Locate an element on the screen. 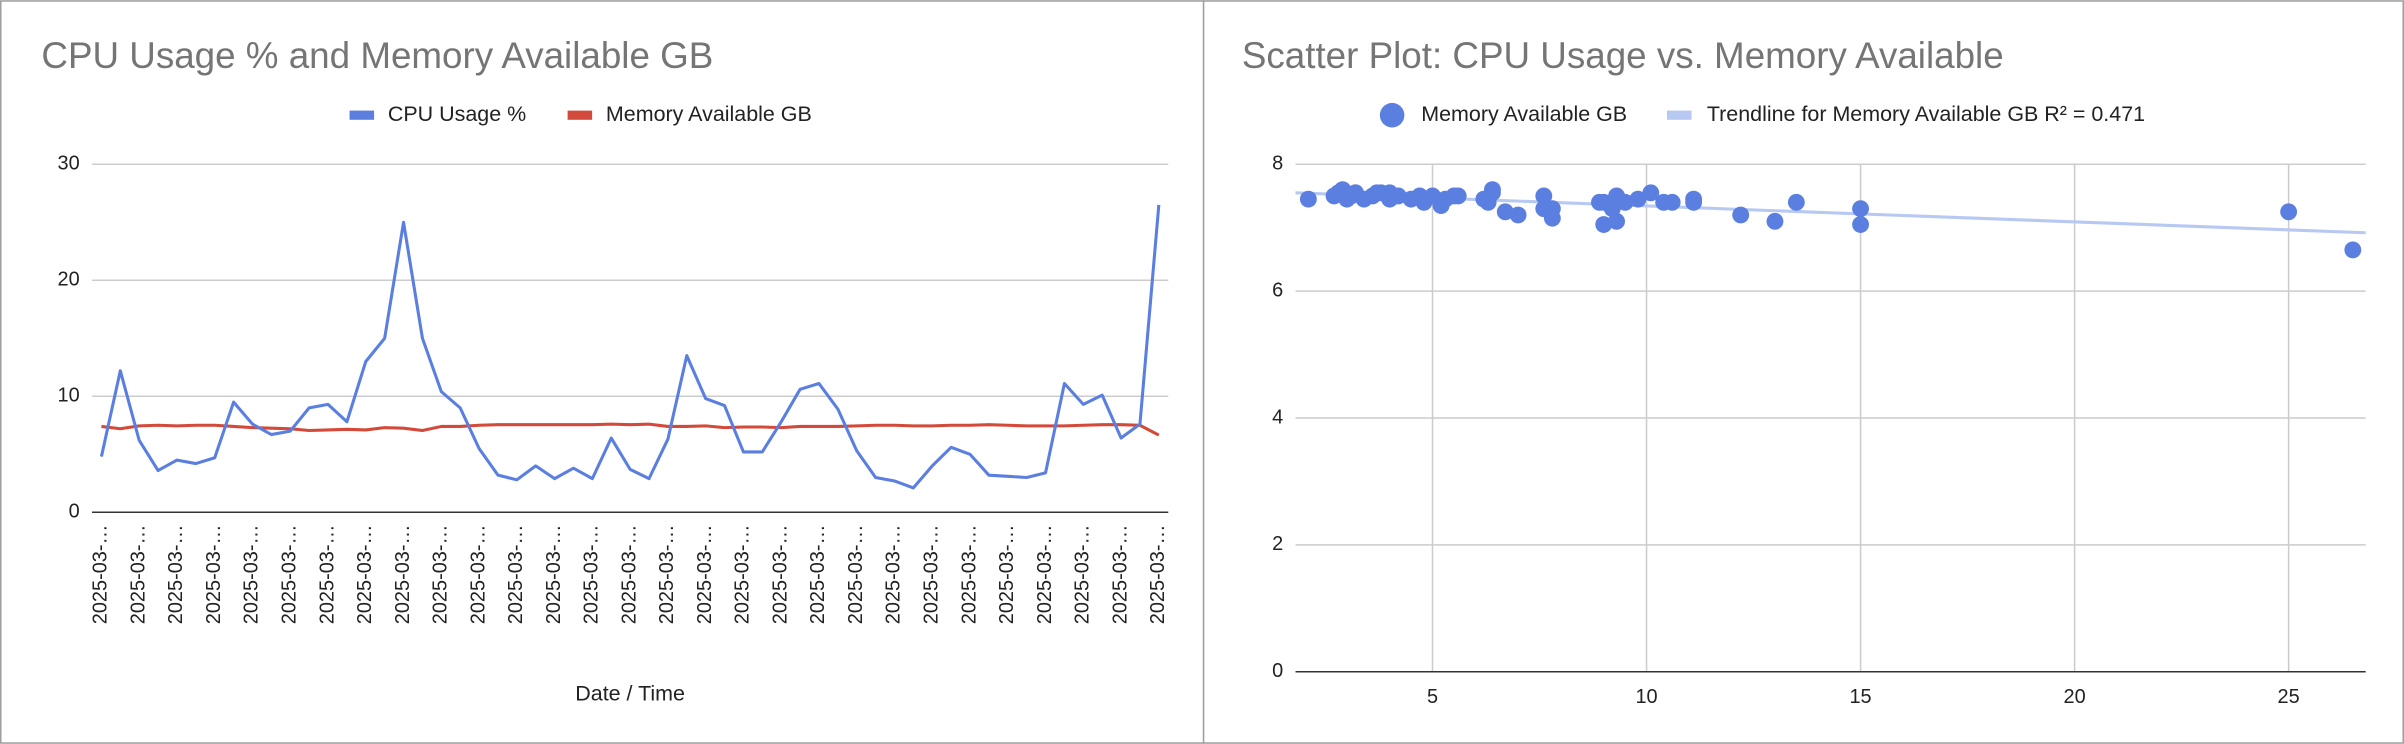  data-line is located at coordinates (630, 429).